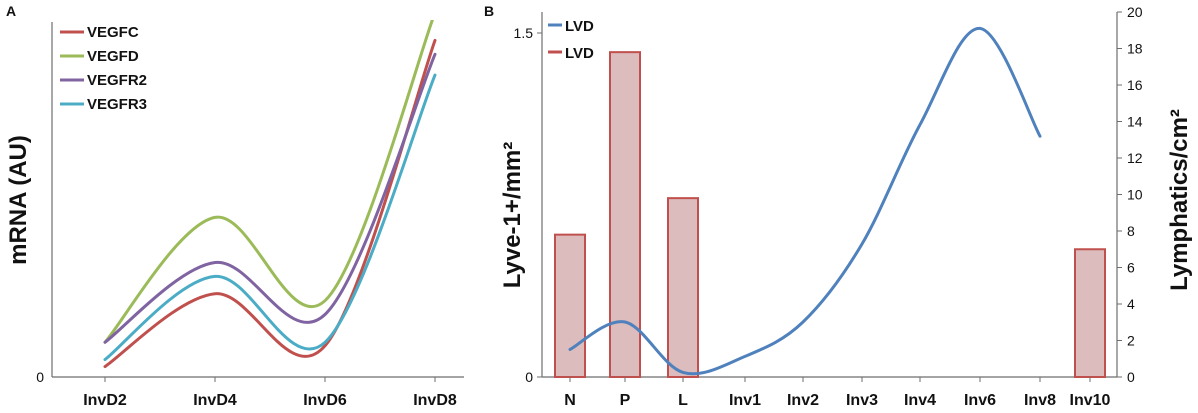  What do you see at coordinates (113, 32) in the screenshot?
I see `panel-a-legend-label: VEGFC` at bounding box center [113, 32].